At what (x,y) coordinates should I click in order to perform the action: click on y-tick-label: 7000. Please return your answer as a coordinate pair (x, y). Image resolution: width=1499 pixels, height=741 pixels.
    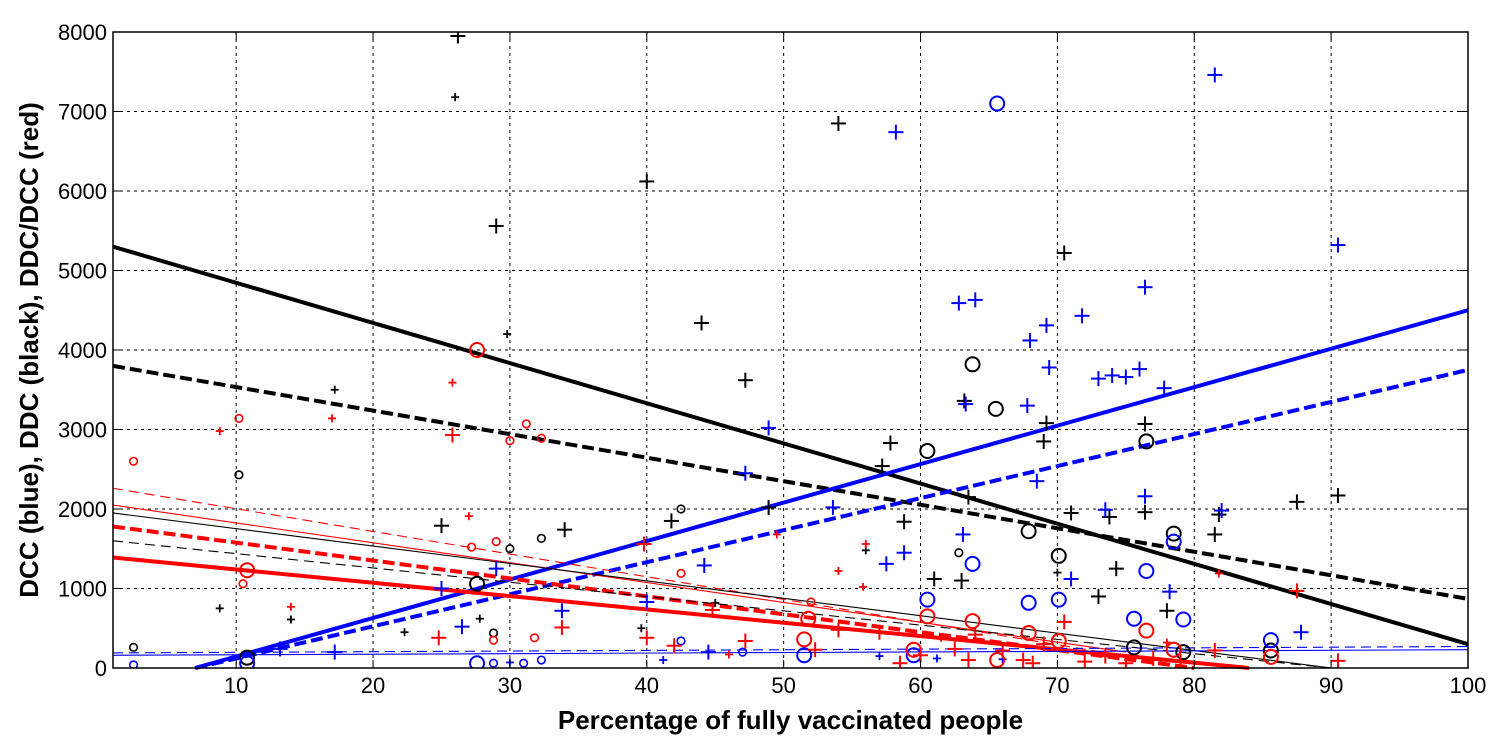
    Looking at the image, I should click on (82, 112).